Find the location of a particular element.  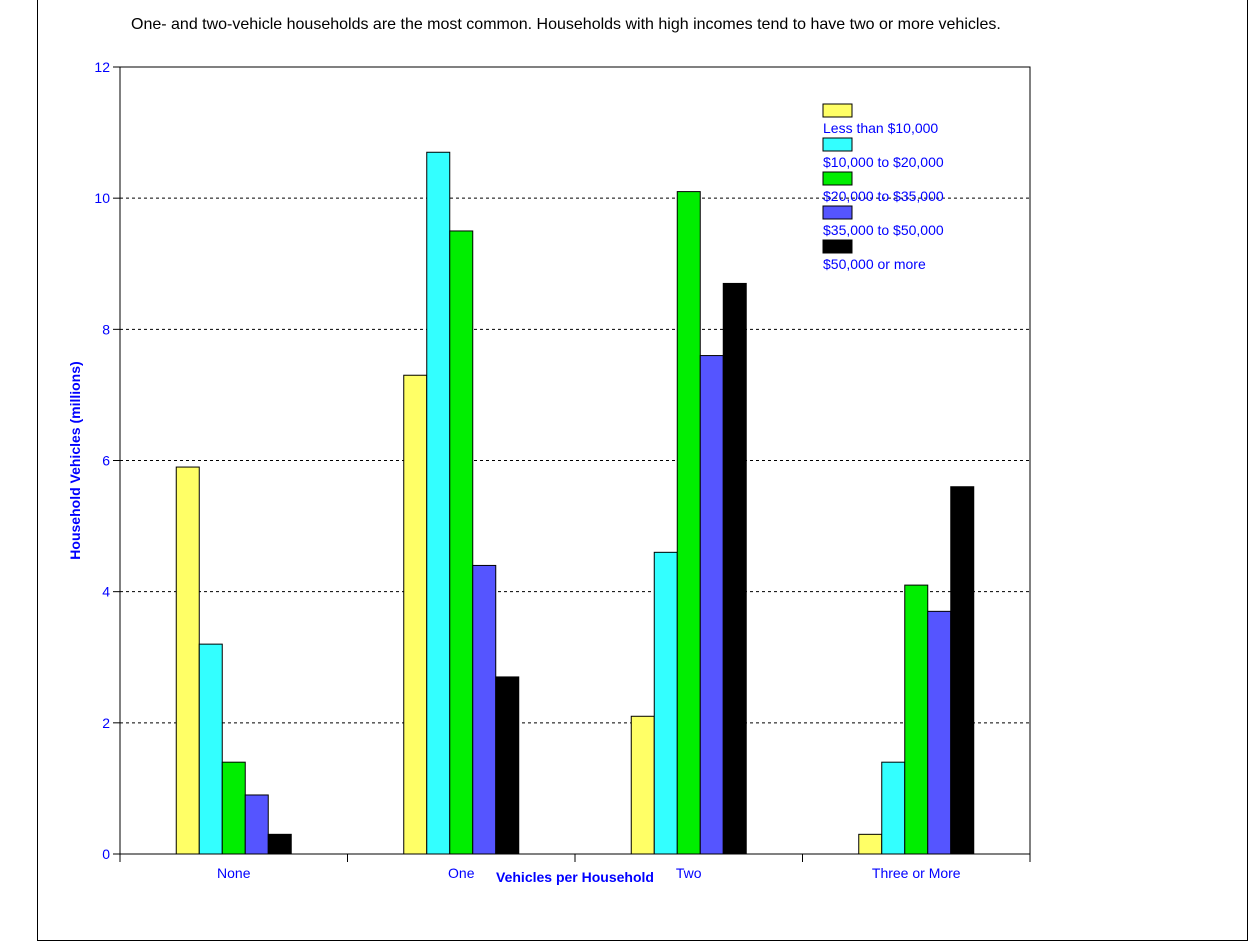

legend-label: Less than $10,000 is located at coordinates (880, 128).